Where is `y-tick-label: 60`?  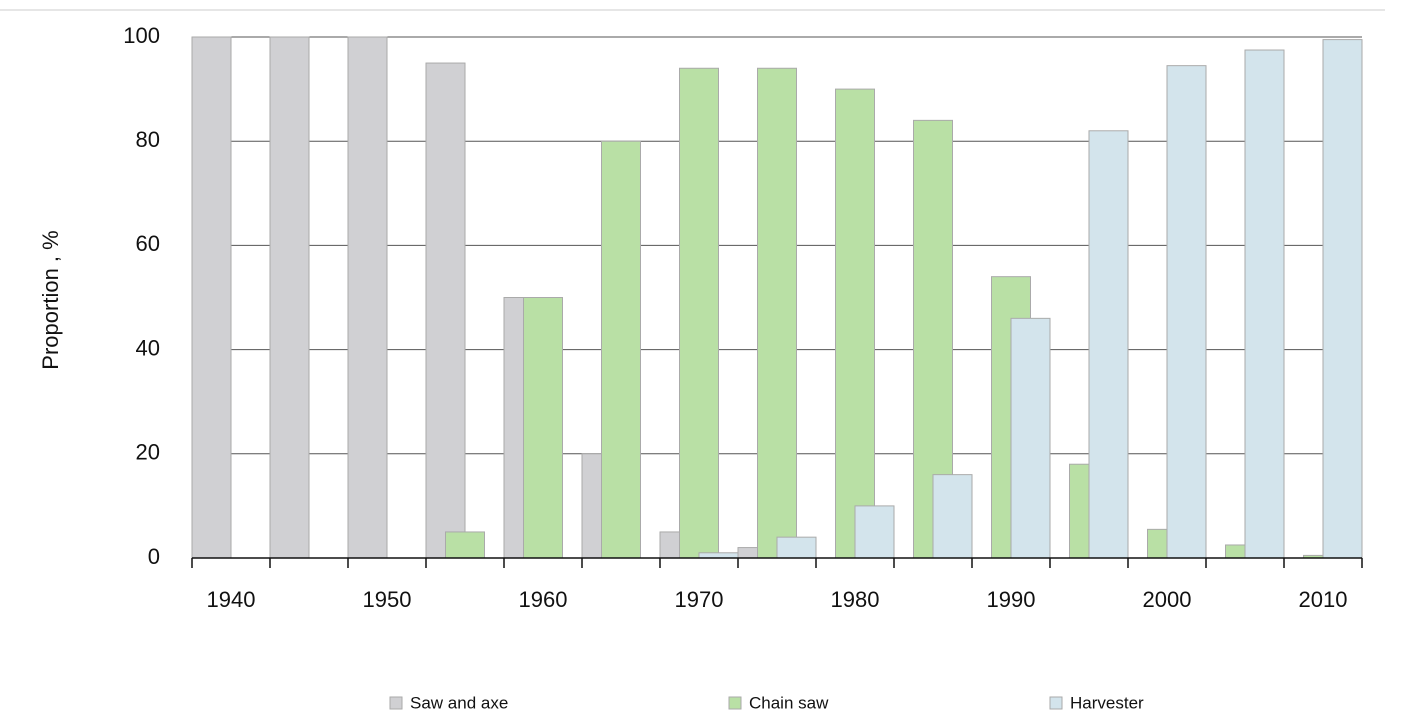 y-tick-label: 60 is located at coordinates (148, 243).